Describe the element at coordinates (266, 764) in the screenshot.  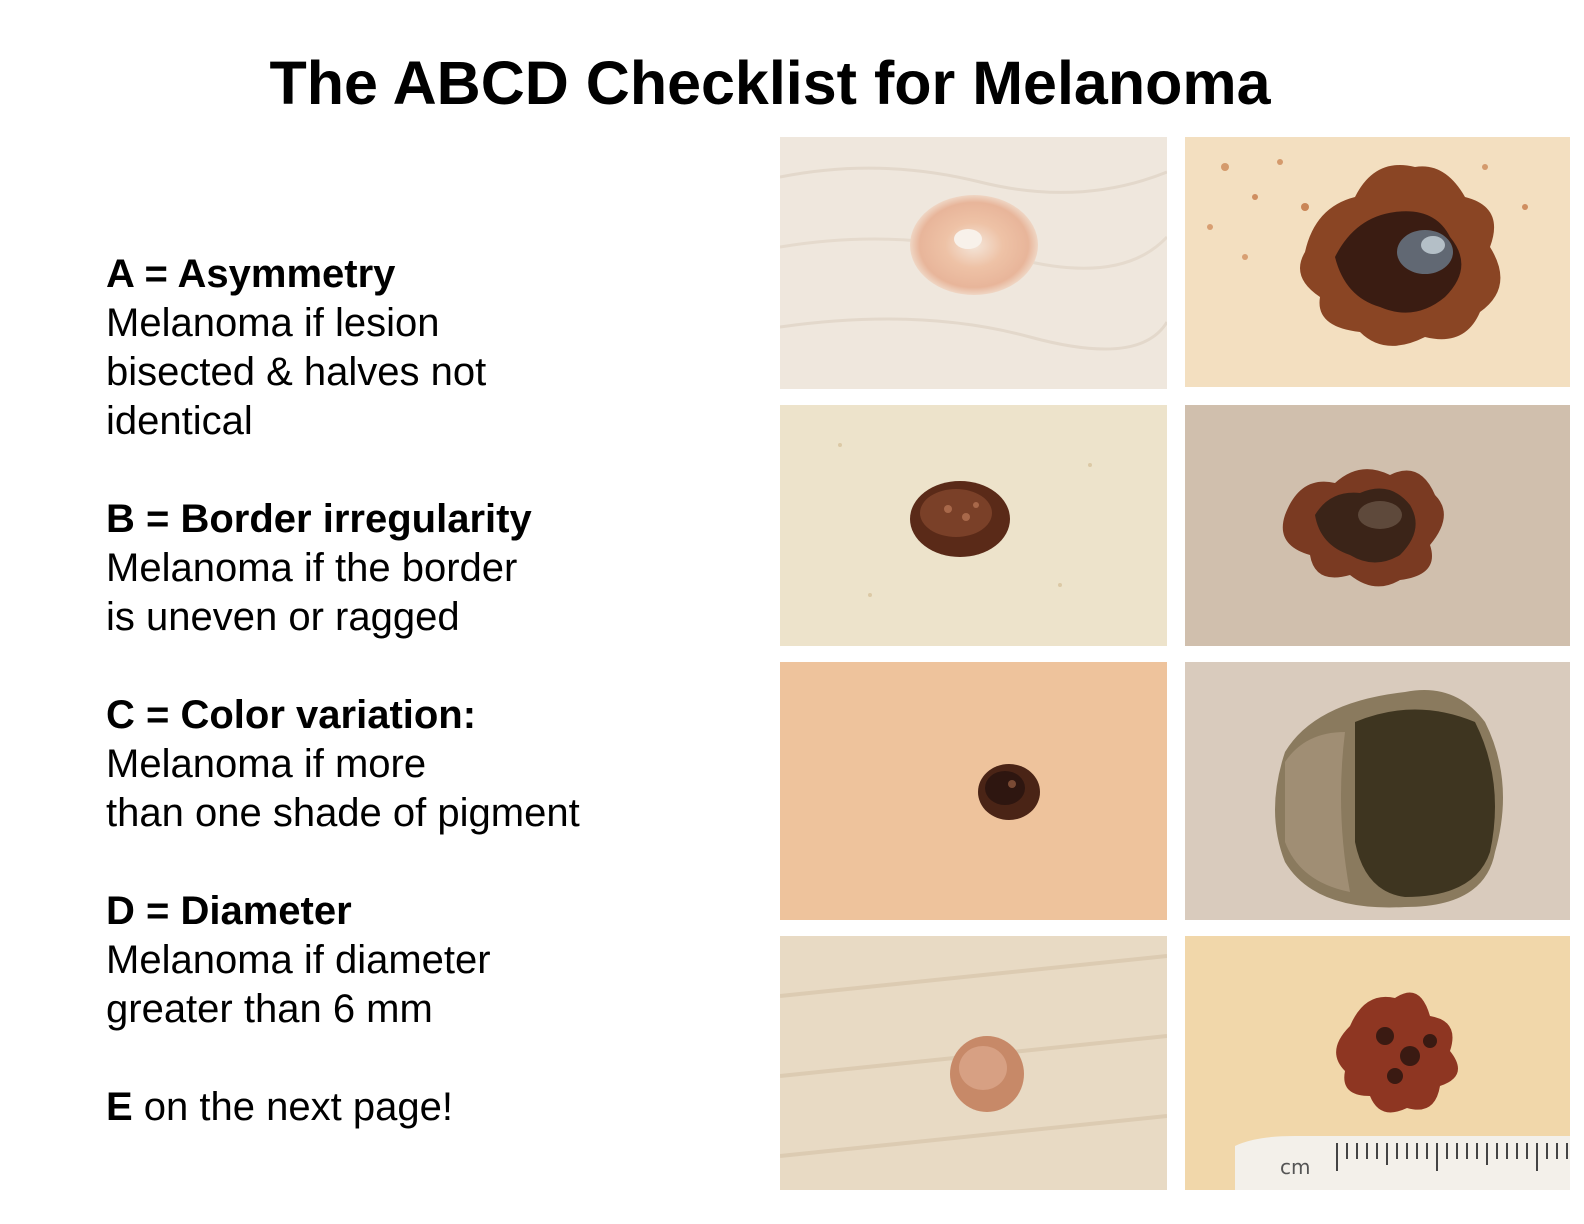
I see `item-description-line: Melanoma if more` at that location.